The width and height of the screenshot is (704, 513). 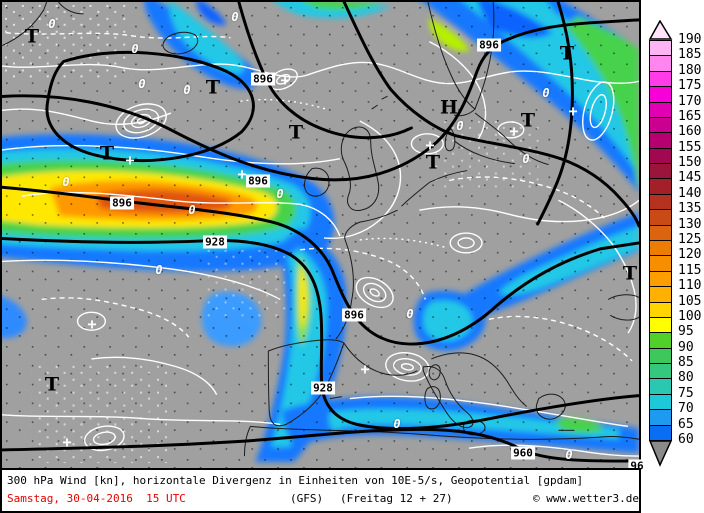 I want to click on colorbar-tick-label: 70, so click(x=686, y=409).